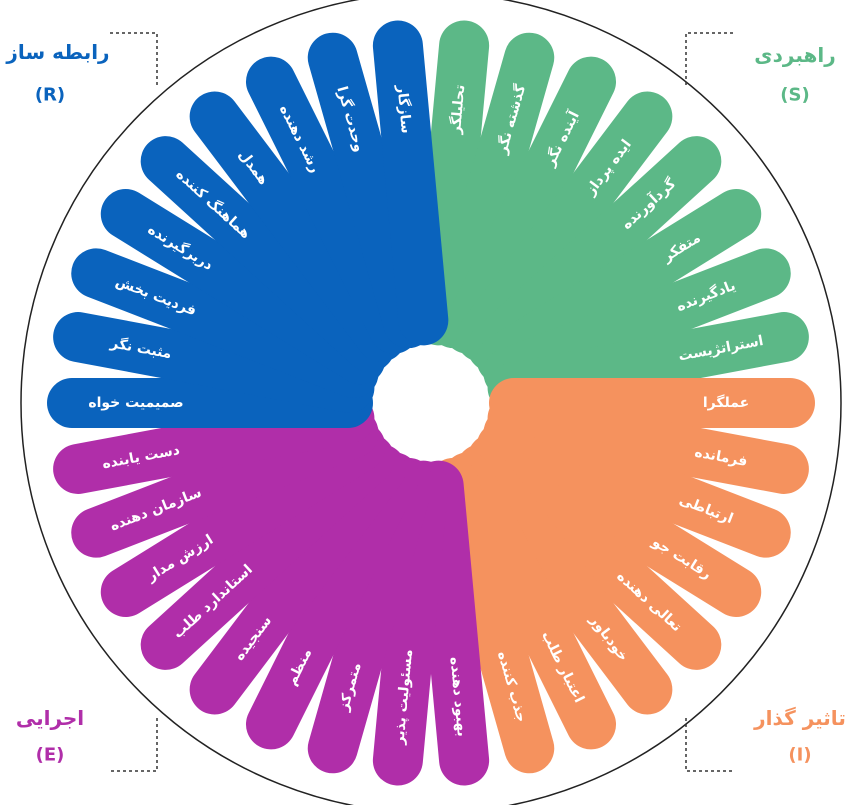 The image size is (851, 805). I want to click on petal-label: تحلیلگر, so click(458, 110).